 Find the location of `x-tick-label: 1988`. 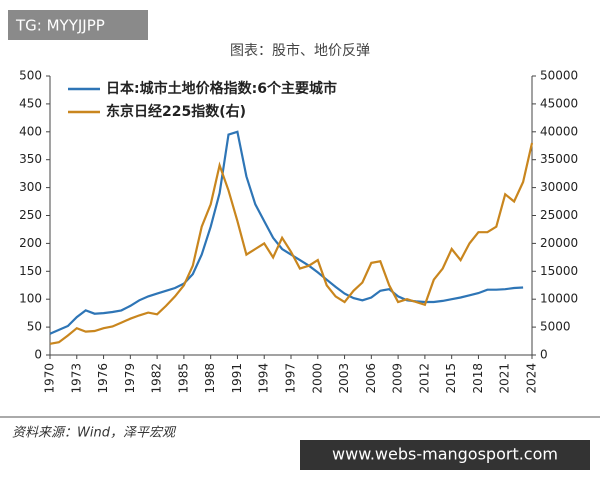

x-tick-label: 1988 is located at coordinates (210, 378).